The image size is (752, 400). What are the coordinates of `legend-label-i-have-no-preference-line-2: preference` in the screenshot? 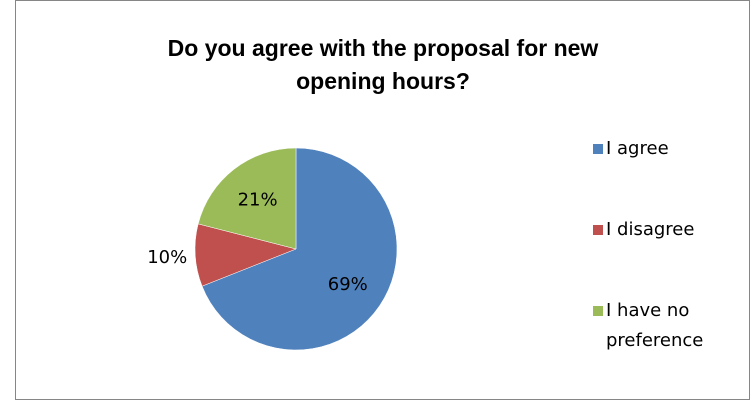 It's located at (654, 340).